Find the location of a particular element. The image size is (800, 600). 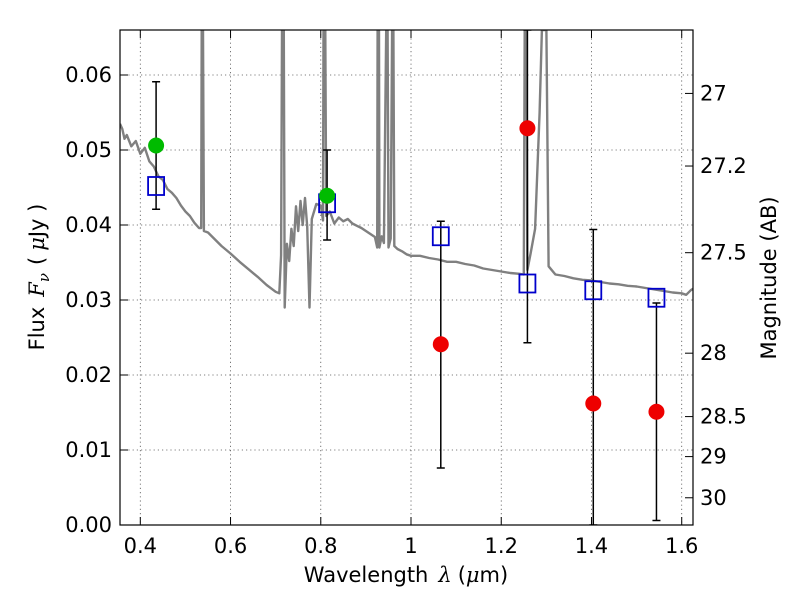

x-axis-title: Wavelength λ (μm) is located at coordinates (406, 575).